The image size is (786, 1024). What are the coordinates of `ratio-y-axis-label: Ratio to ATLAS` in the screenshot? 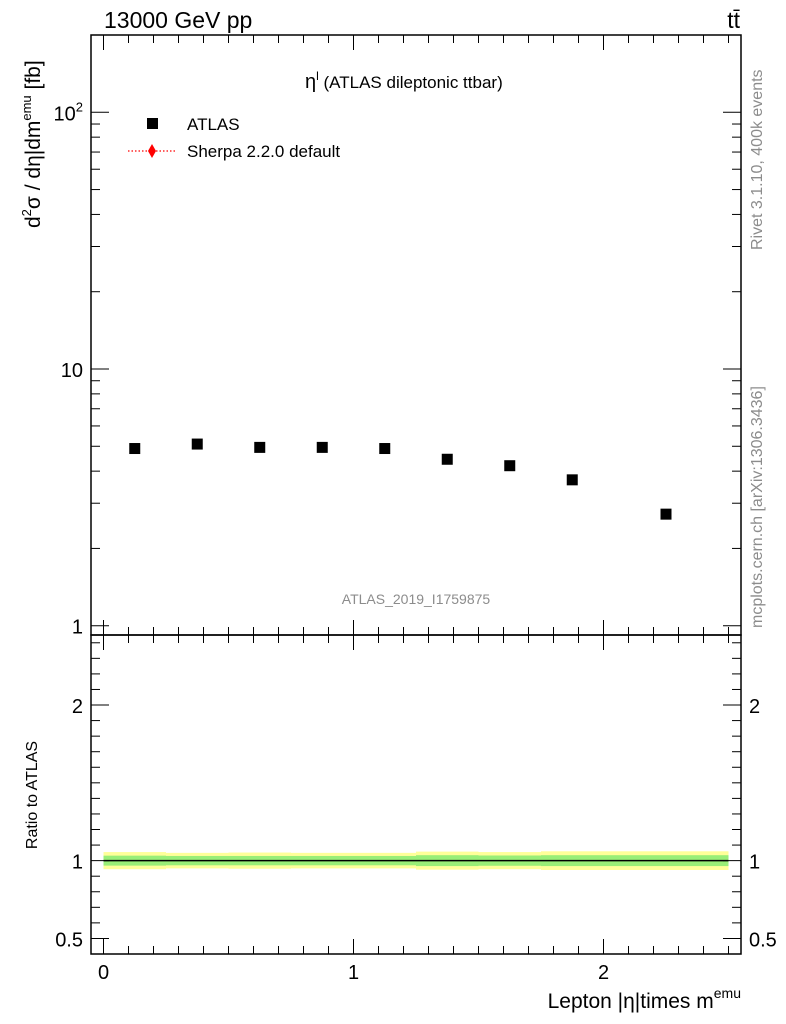 It's located at (32, 795).